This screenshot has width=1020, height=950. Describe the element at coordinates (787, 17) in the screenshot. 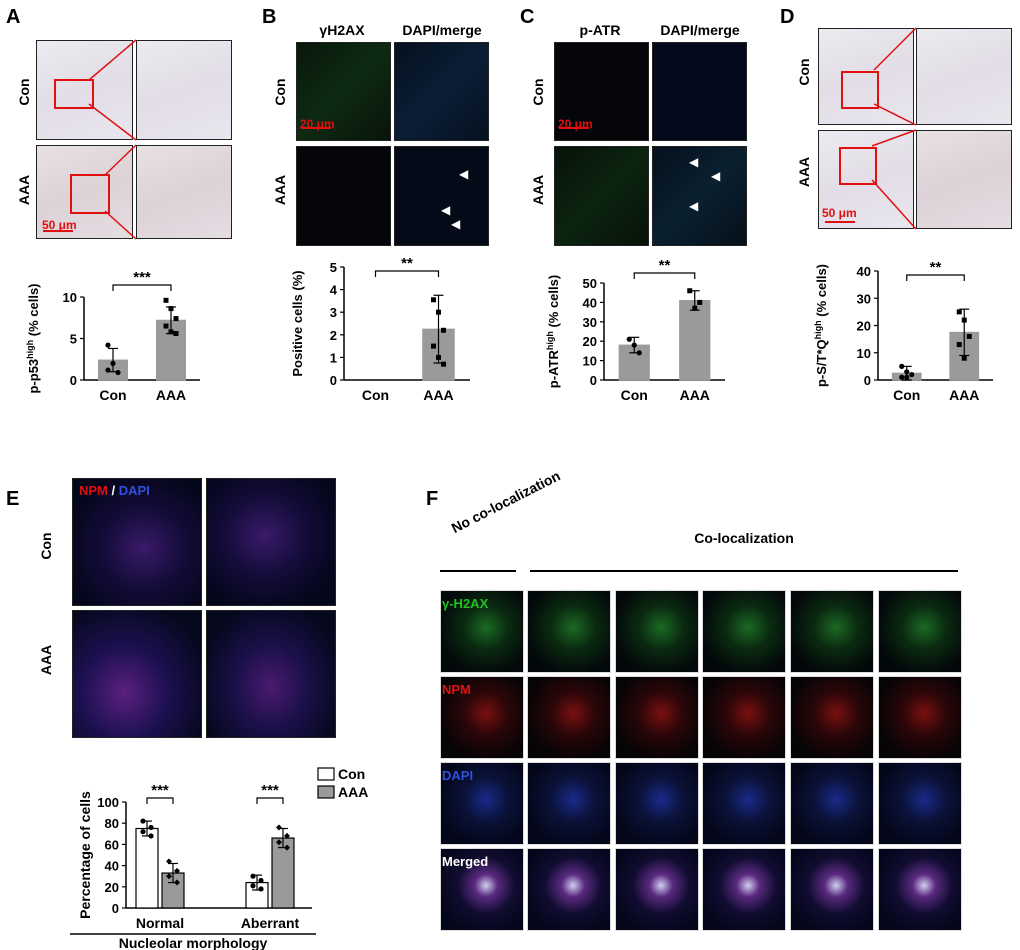

I see `panel-label-d: D` at that location.